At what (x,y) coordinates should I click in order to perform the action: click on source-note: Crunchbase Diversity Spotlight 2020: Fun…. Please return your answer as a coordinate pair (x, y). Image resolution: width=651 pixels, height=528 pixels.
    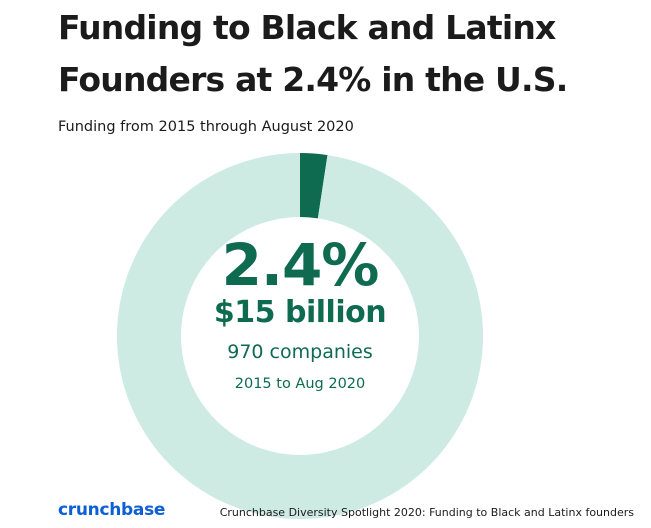
    Looking at the image, I should click on (426, 512).